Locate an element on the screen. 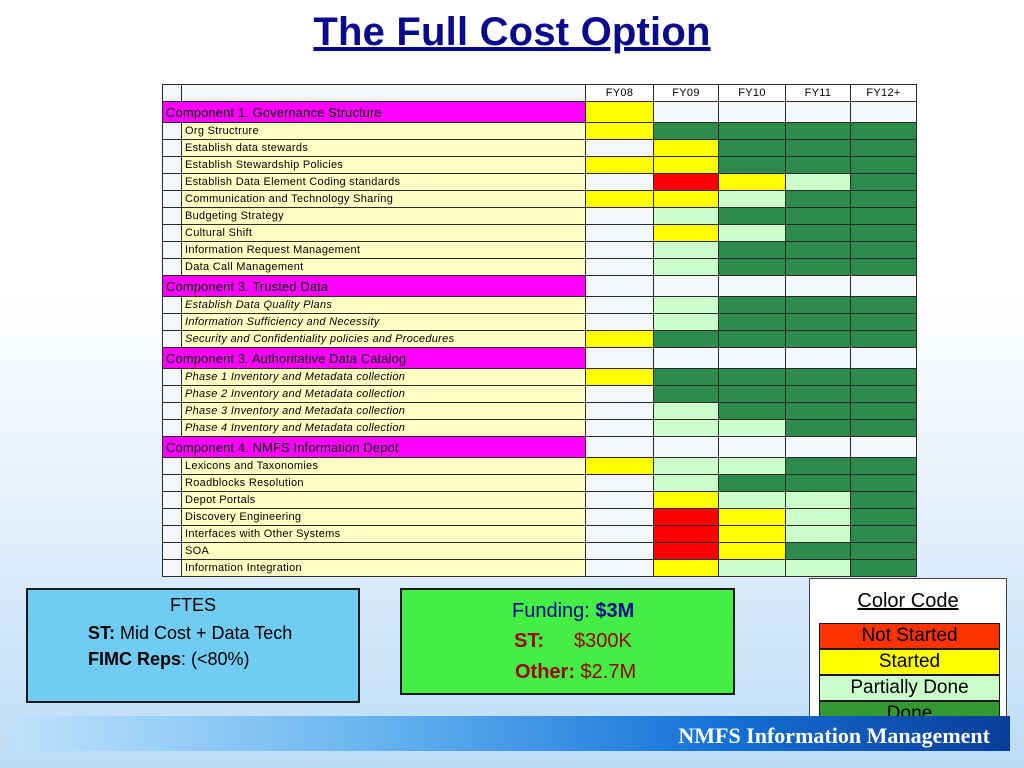  funding-st-value: $300K is located at coordinates (603, 641).